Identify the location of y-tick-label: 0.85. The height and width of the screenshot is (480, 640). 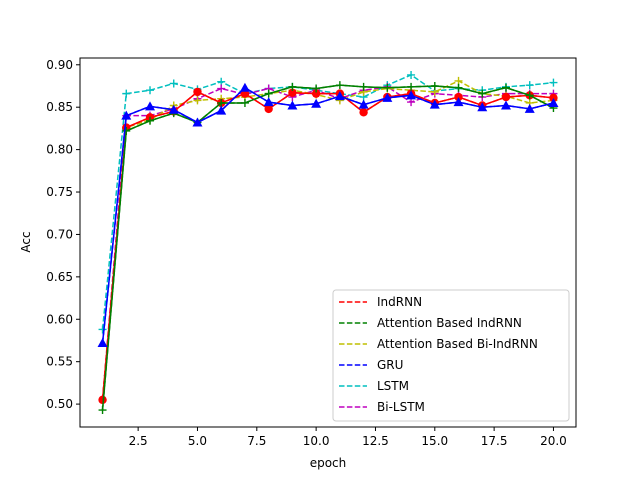
(59, 107).